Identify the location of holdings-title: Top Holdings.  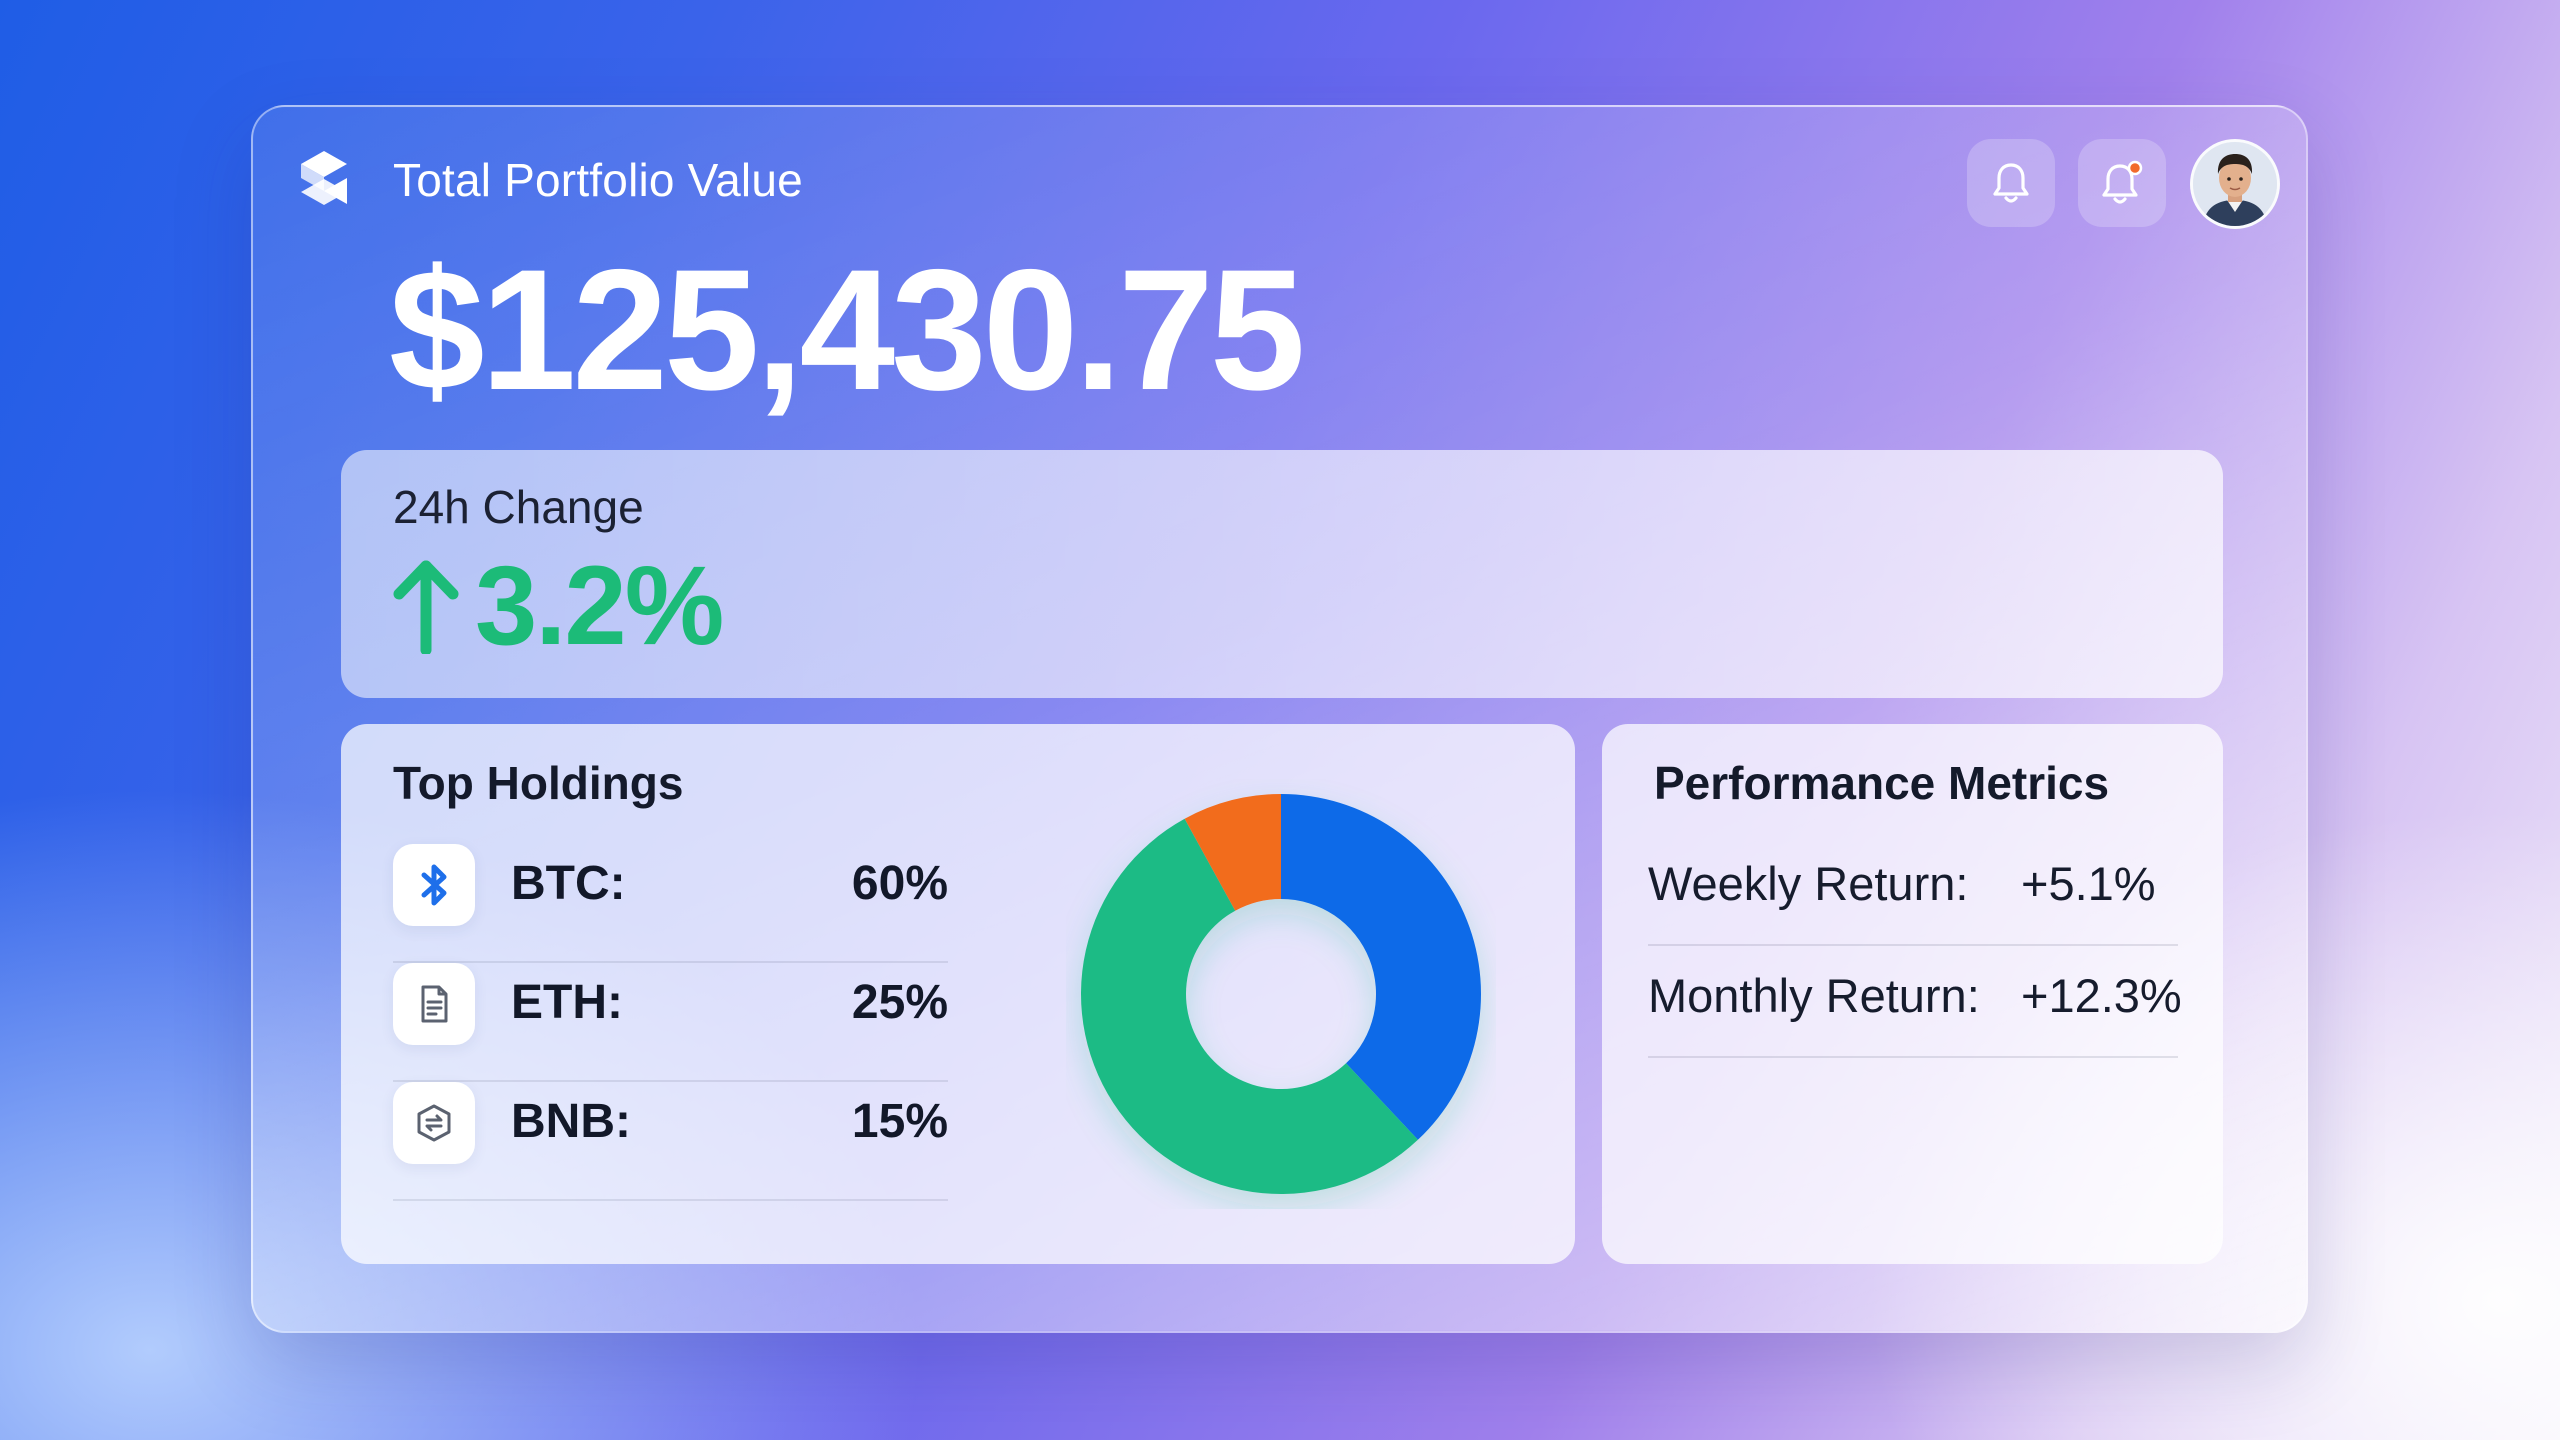
(538, 783).